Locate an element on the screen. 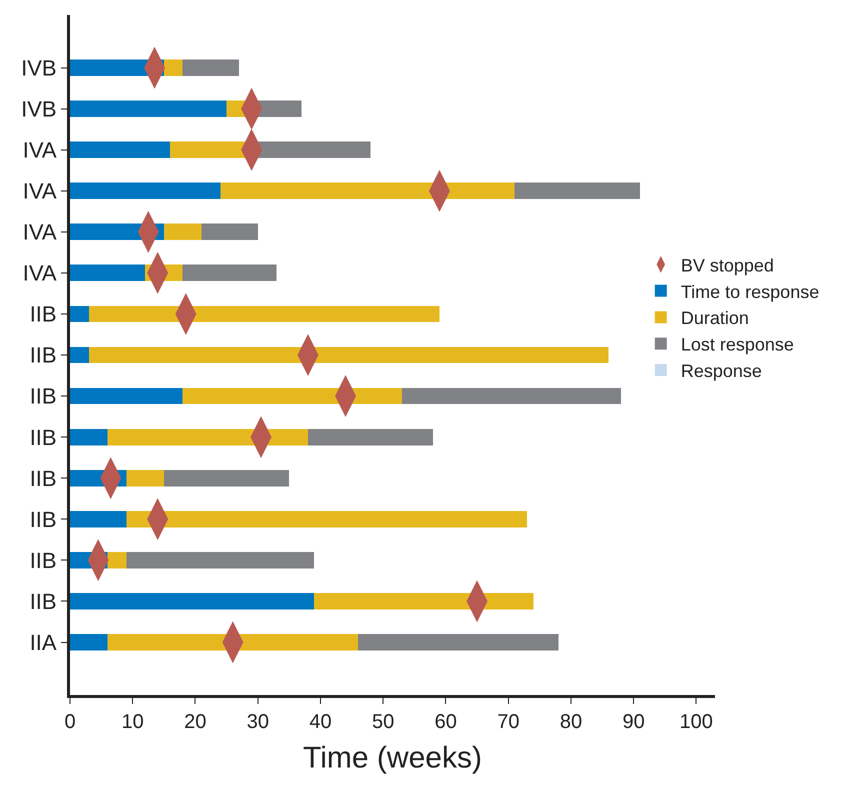  x-tick-label: 80 is located at coordinates (571, 722).